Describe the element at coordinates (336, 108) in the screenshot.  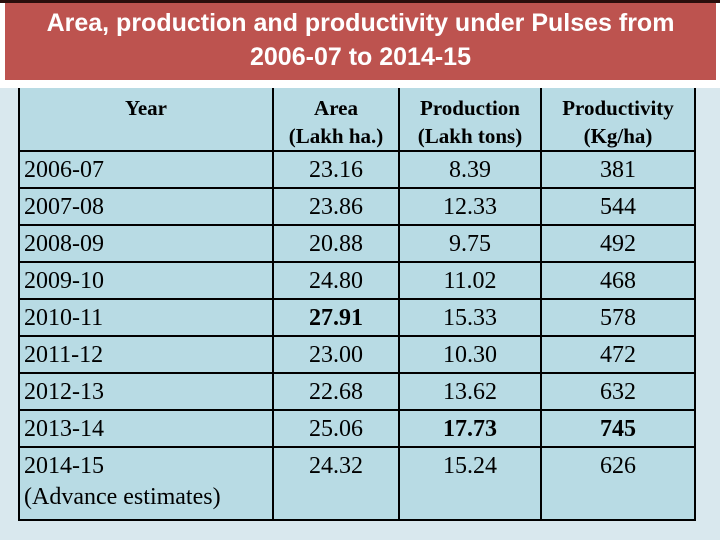
I see `column-label: Area` at that location.